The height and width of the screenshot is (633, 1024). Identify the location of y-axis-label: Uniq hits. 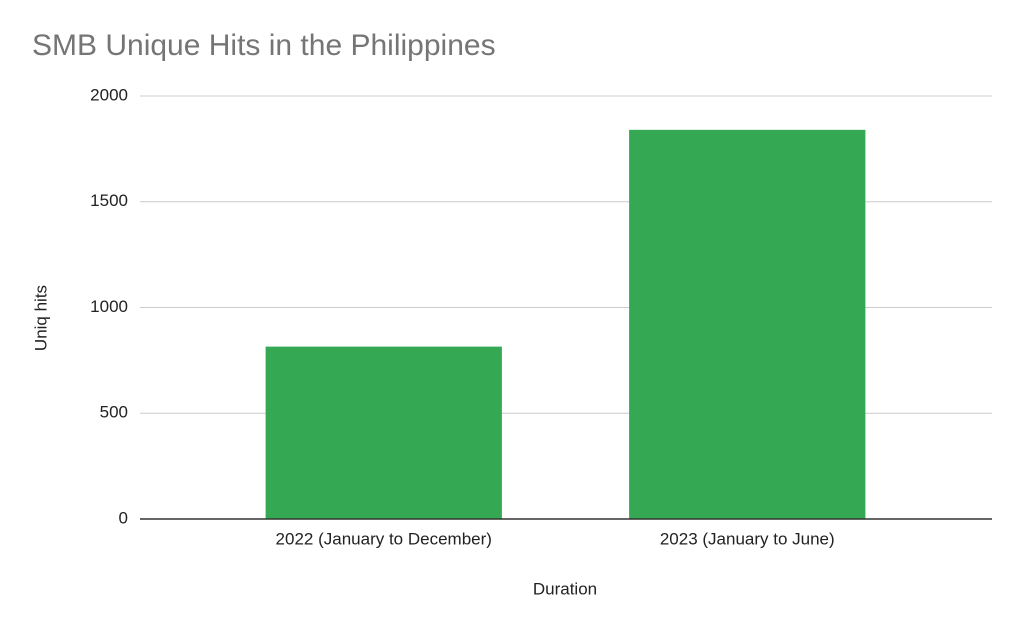
(40, 318).